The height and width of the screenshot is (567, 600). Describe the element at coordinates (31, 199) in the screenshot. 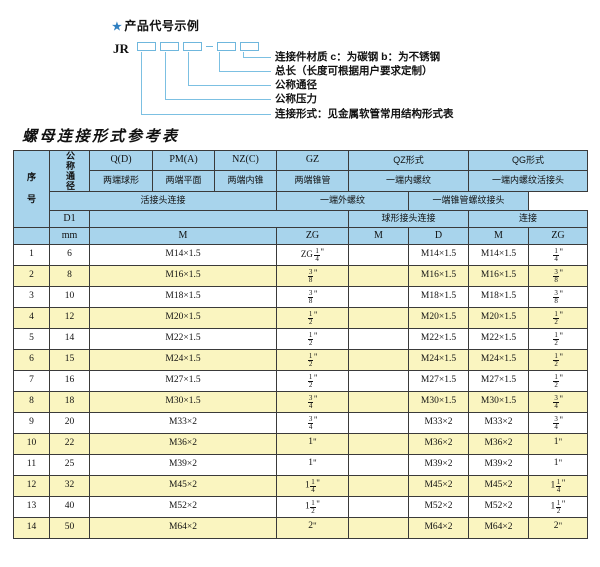

I see `header-seq-line2: 号` at that location.